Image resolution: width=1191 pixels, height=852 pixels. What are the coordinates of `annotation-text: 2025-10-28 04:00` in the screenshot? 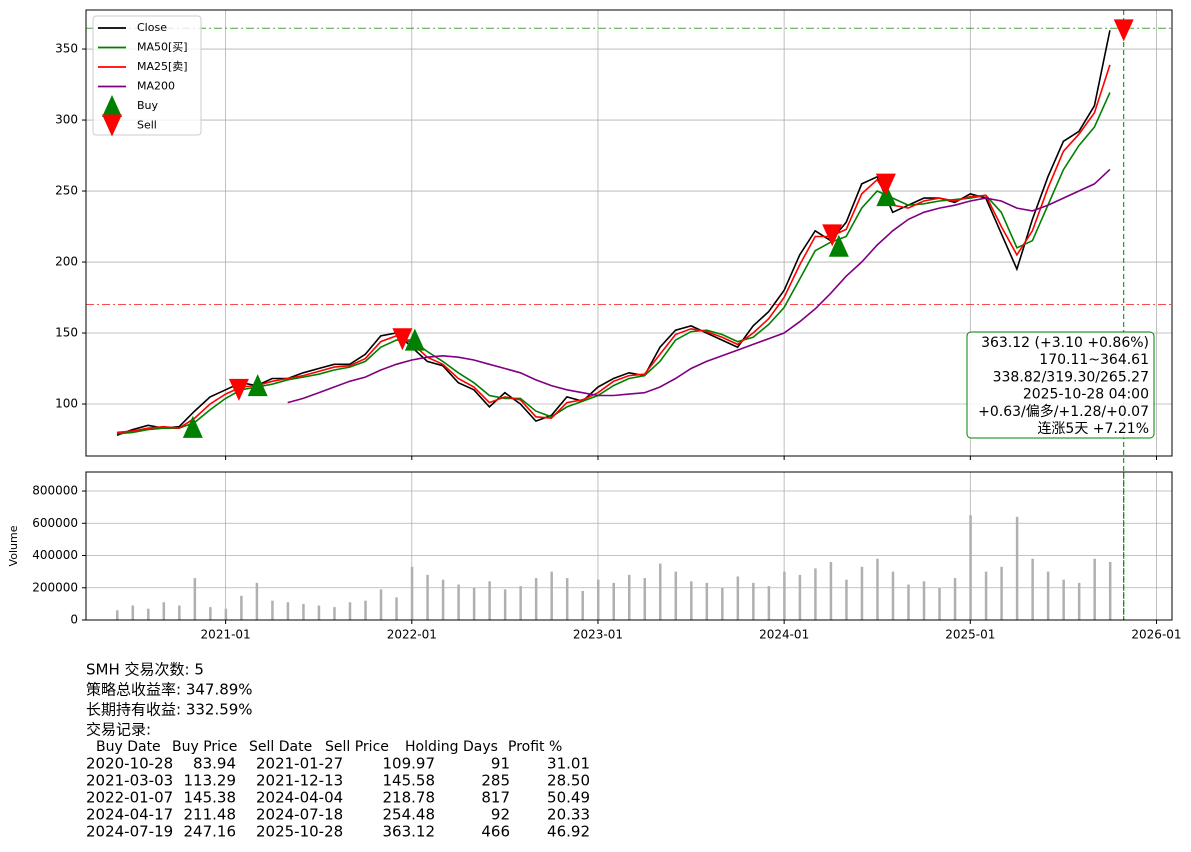 It's located at (1086, 395).